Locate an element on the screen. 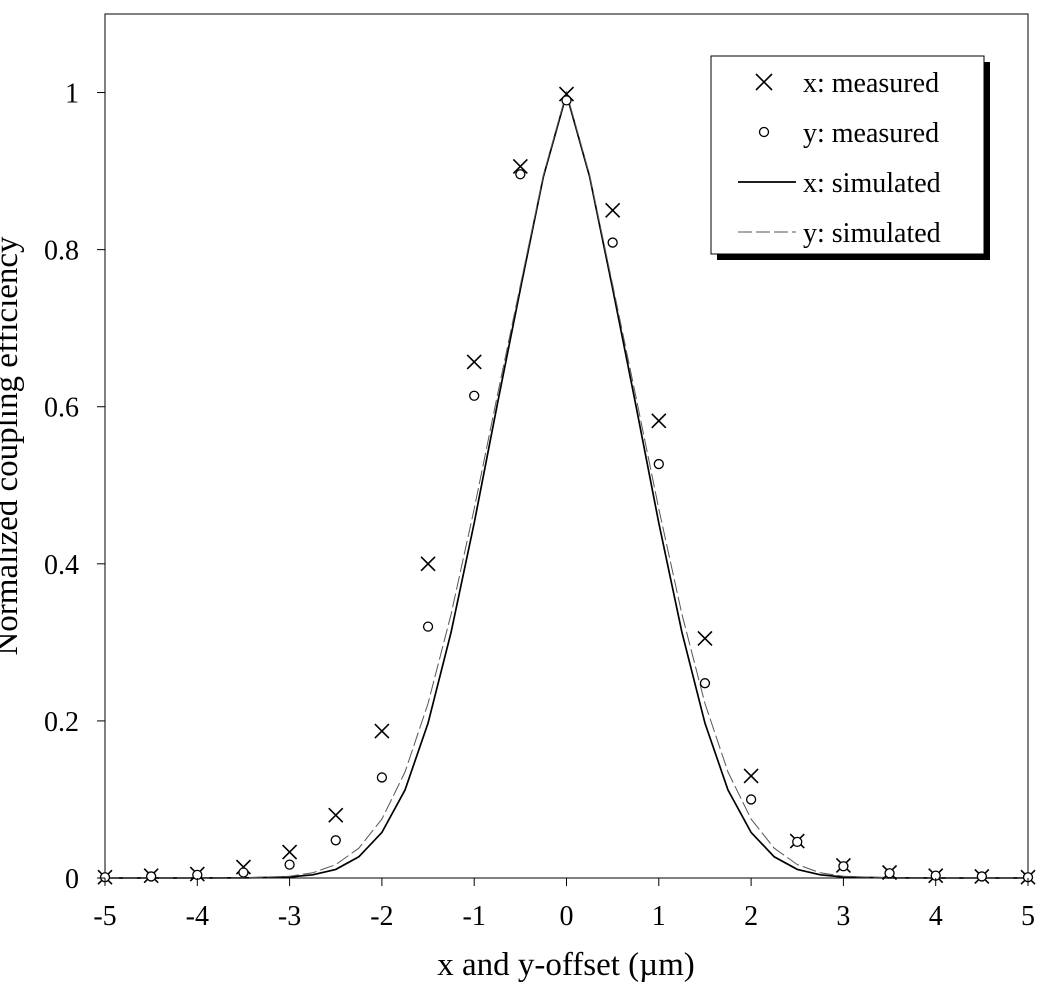 This screenshot has height=987, width=1045. y-tick-label: 0.4 is located at coordinates (61, 565).